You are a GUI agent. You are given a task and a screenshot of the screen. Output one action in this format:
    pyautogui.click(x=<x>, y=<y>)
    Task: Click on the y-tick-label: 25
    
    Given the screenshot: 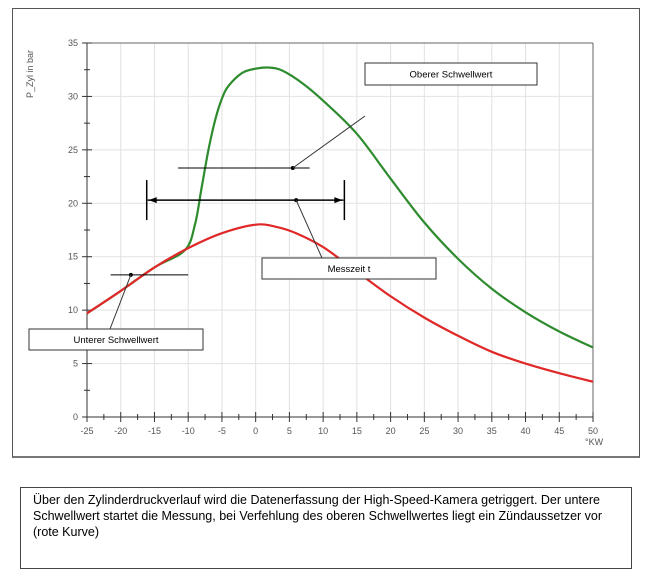 What is the action you would take?
    pyautogui.click(x=73, y=150)
    